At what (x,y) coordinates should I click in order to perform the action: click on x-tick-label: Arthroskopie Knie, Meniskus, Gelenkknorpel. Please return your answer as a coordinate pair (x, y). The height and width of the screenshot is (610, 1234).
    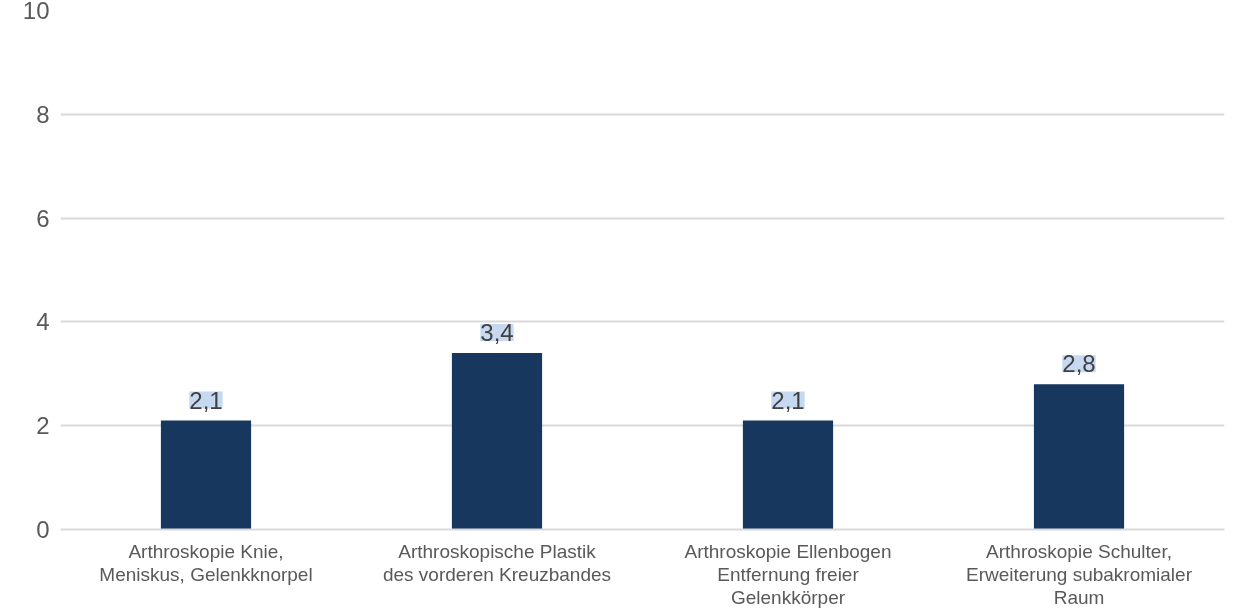
    Looking at the image, I should click on (206, 562).